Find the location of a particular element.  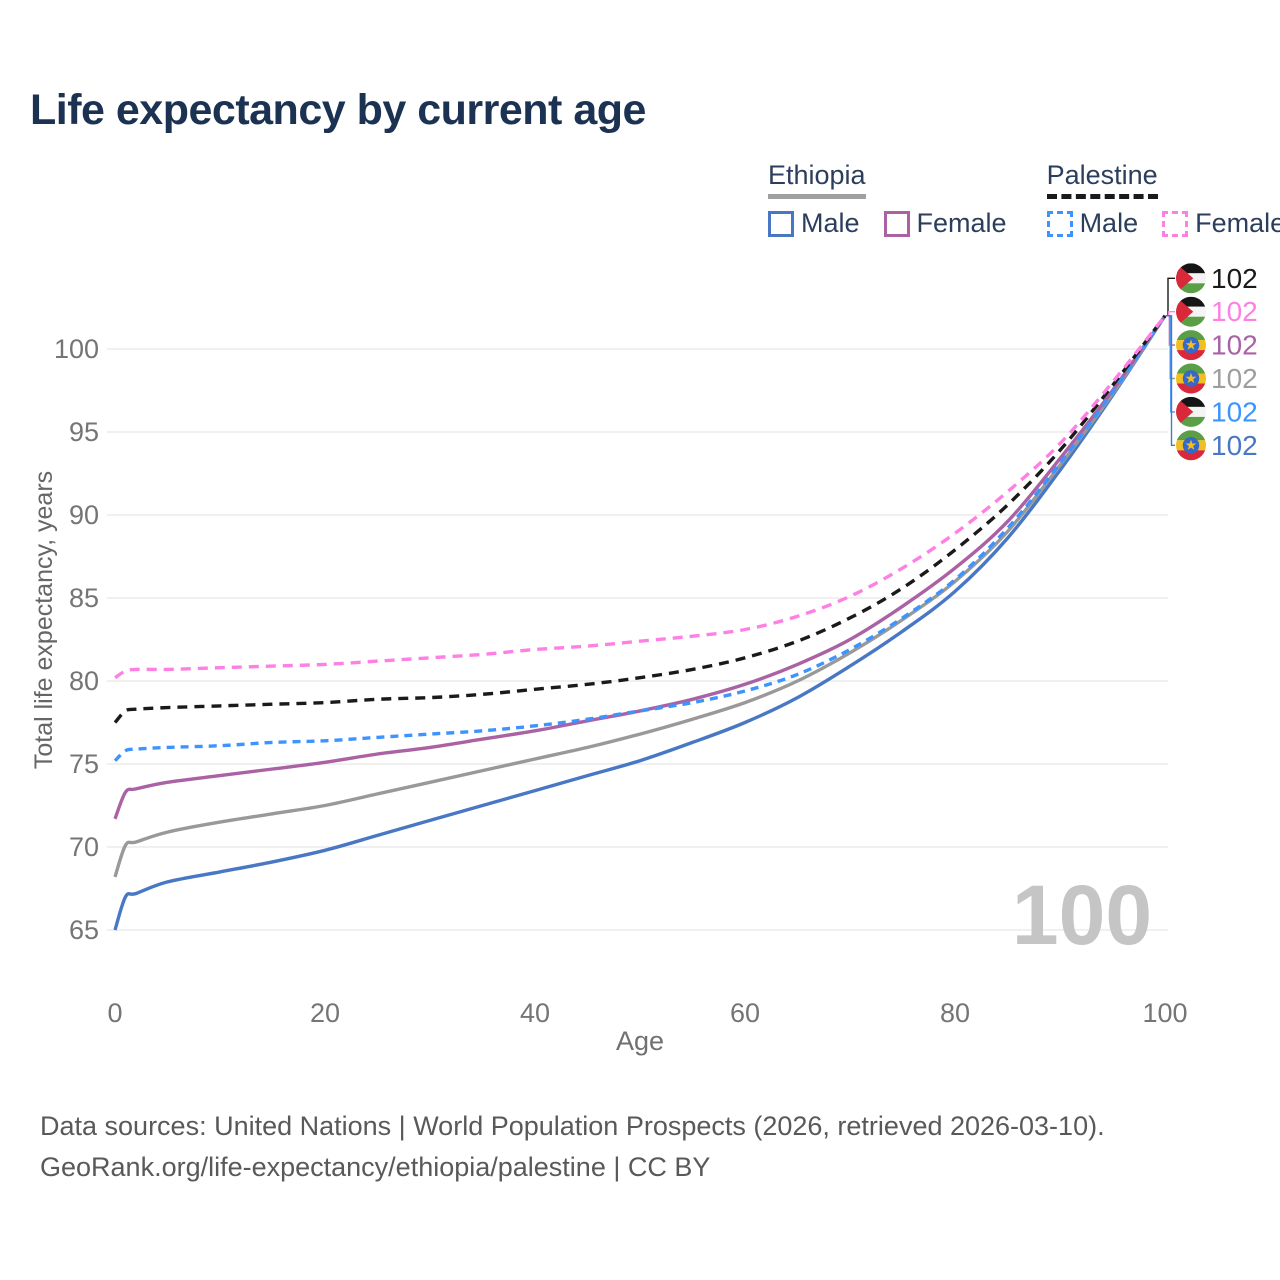

palestine-female-swatch-icon is located at coordinates (1175, 223).